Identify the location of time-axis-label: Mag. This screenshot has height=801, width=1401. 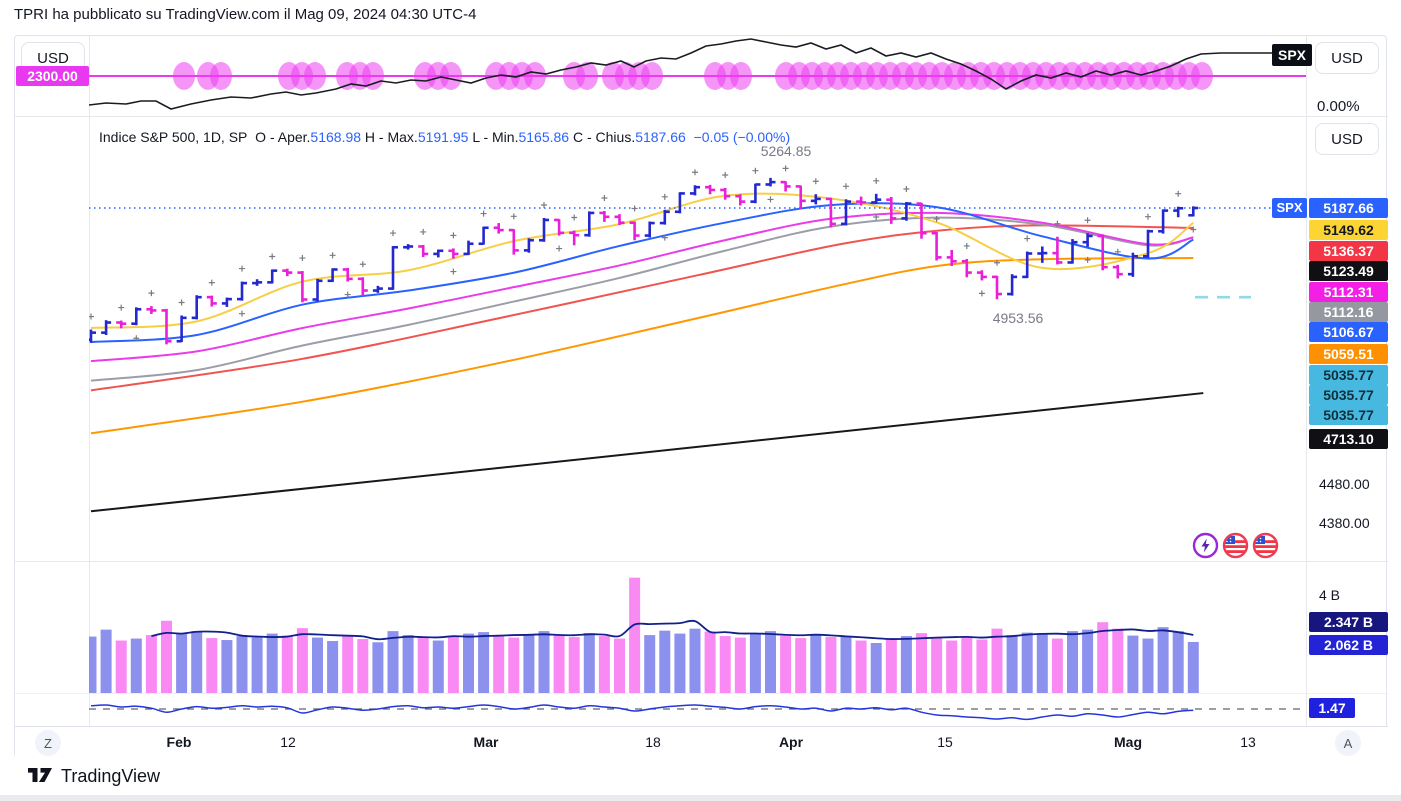
(1128, 742).